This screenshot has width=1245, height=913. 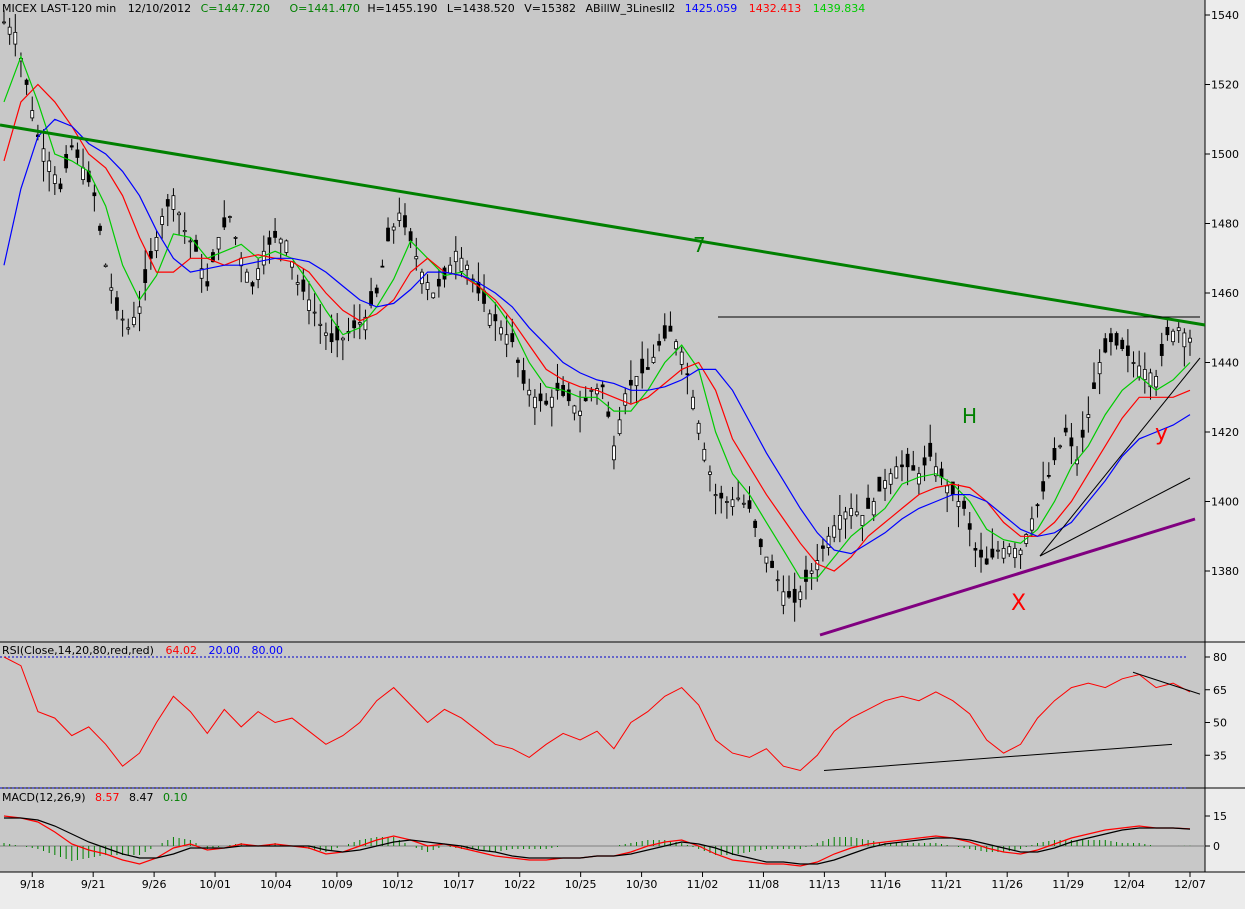 What do you see at coordinates (1018, 603) in the screenshot?
I see `wave-label-x: X` at bounding box center [1018, 603].